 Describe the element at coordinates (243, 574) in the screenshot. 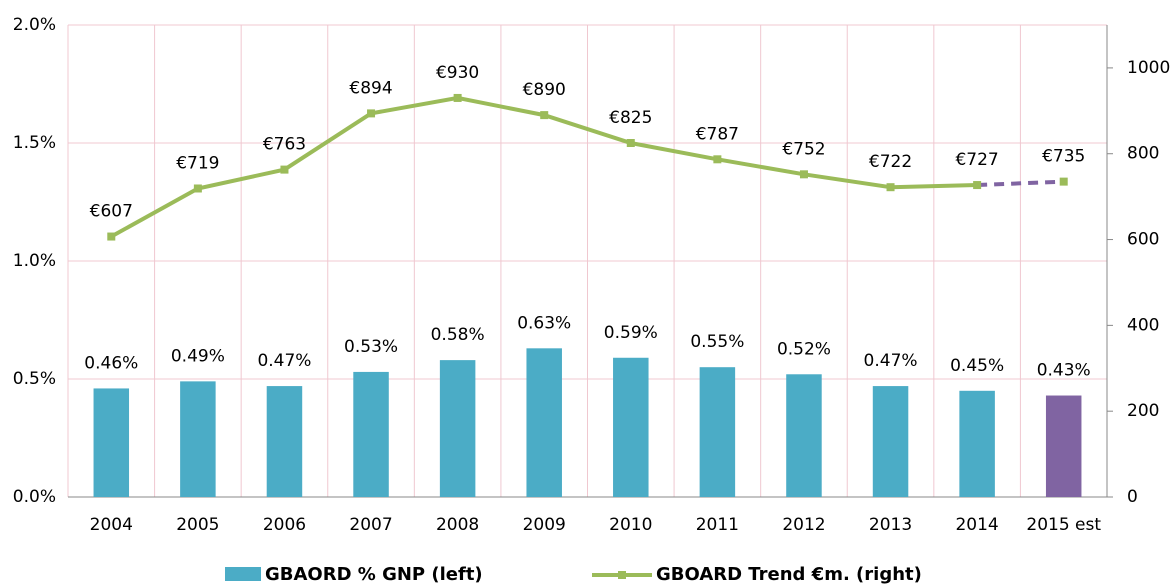

I see `legend-swatch` at that location.